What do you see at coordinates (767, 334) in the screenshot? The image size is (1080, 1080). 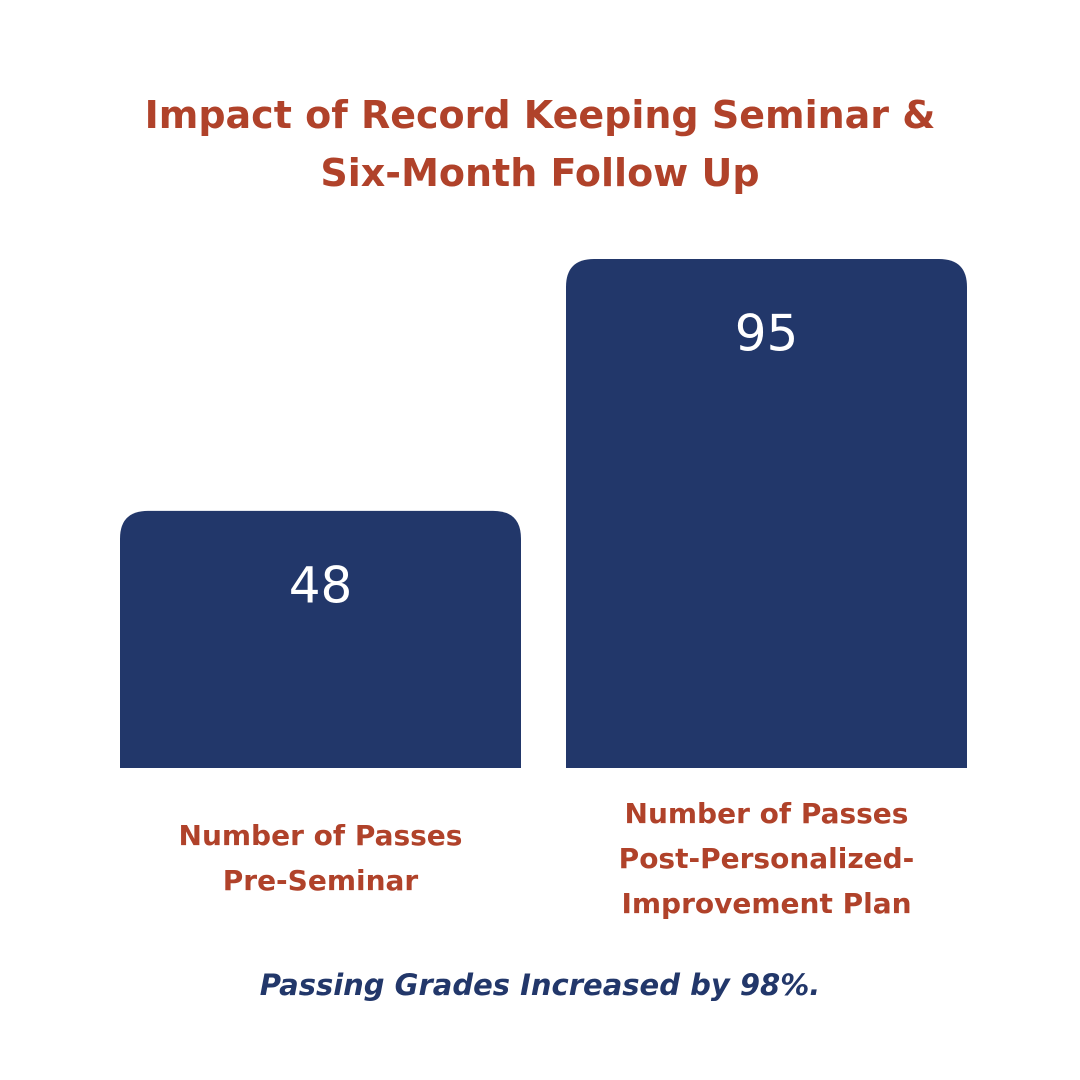 I see `value-label: 95` at bounding box center [767, 334].